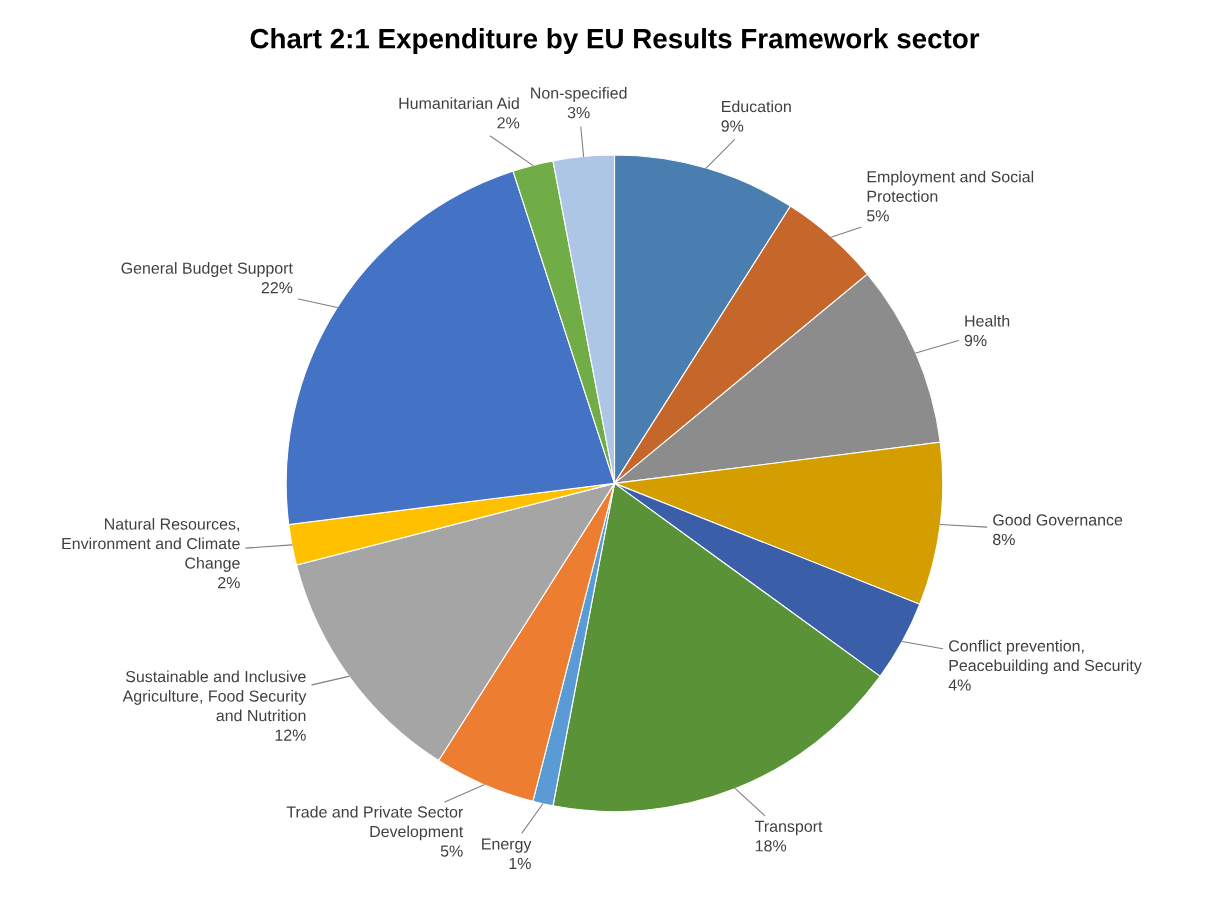 Image resolution: width=1229 pixels, height=912 pixels. I want to click on slice-label: Non-specified, so click(579, 94).